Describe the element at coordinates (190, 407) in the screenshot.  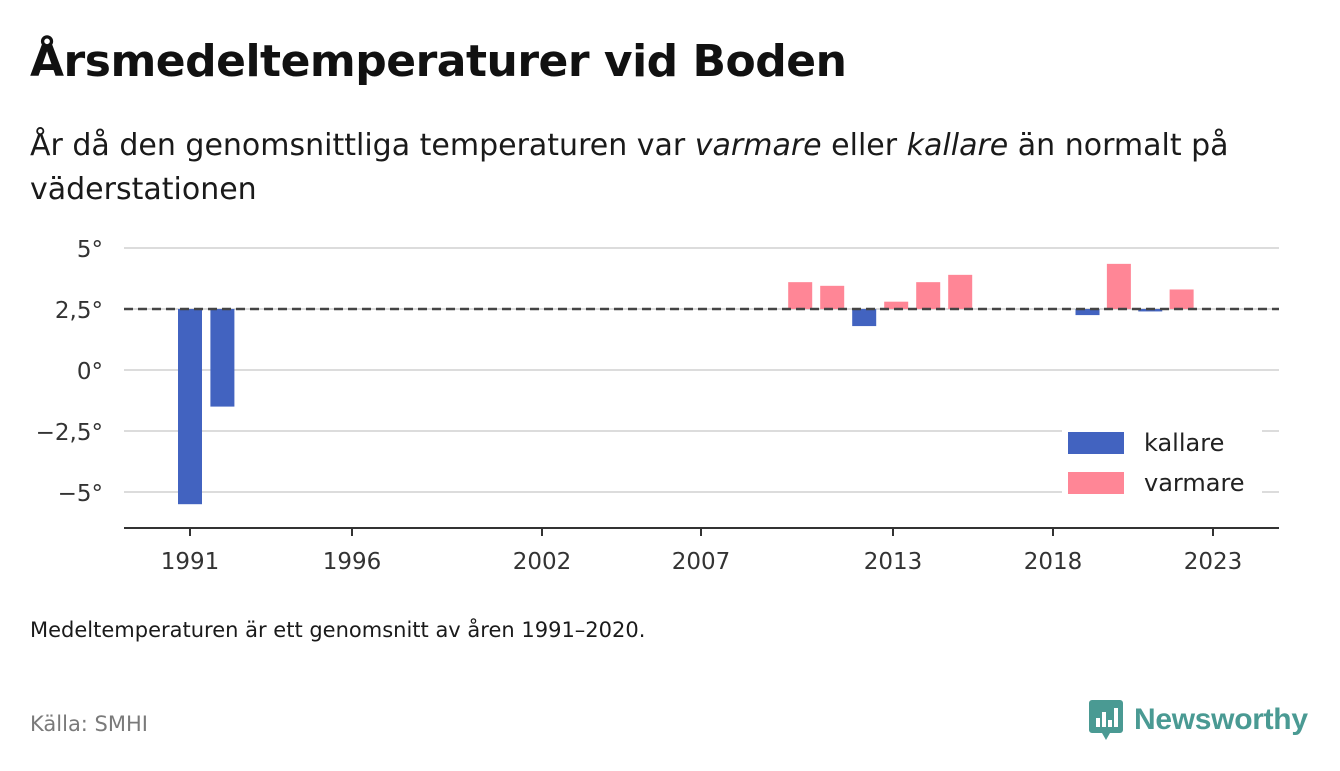
I see `bar-kallare-1991` at that location.